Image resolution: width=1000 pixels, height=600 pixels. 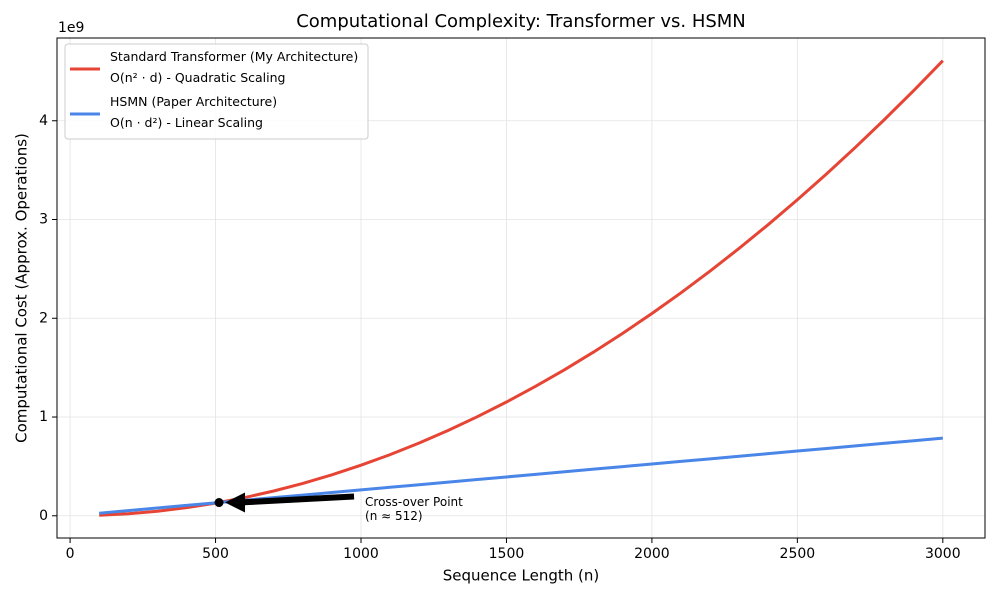 What do you see at coordinates (43, 220) in the screenshot?
I see `y-tick-label: 3` at bounding box center [43, 220].